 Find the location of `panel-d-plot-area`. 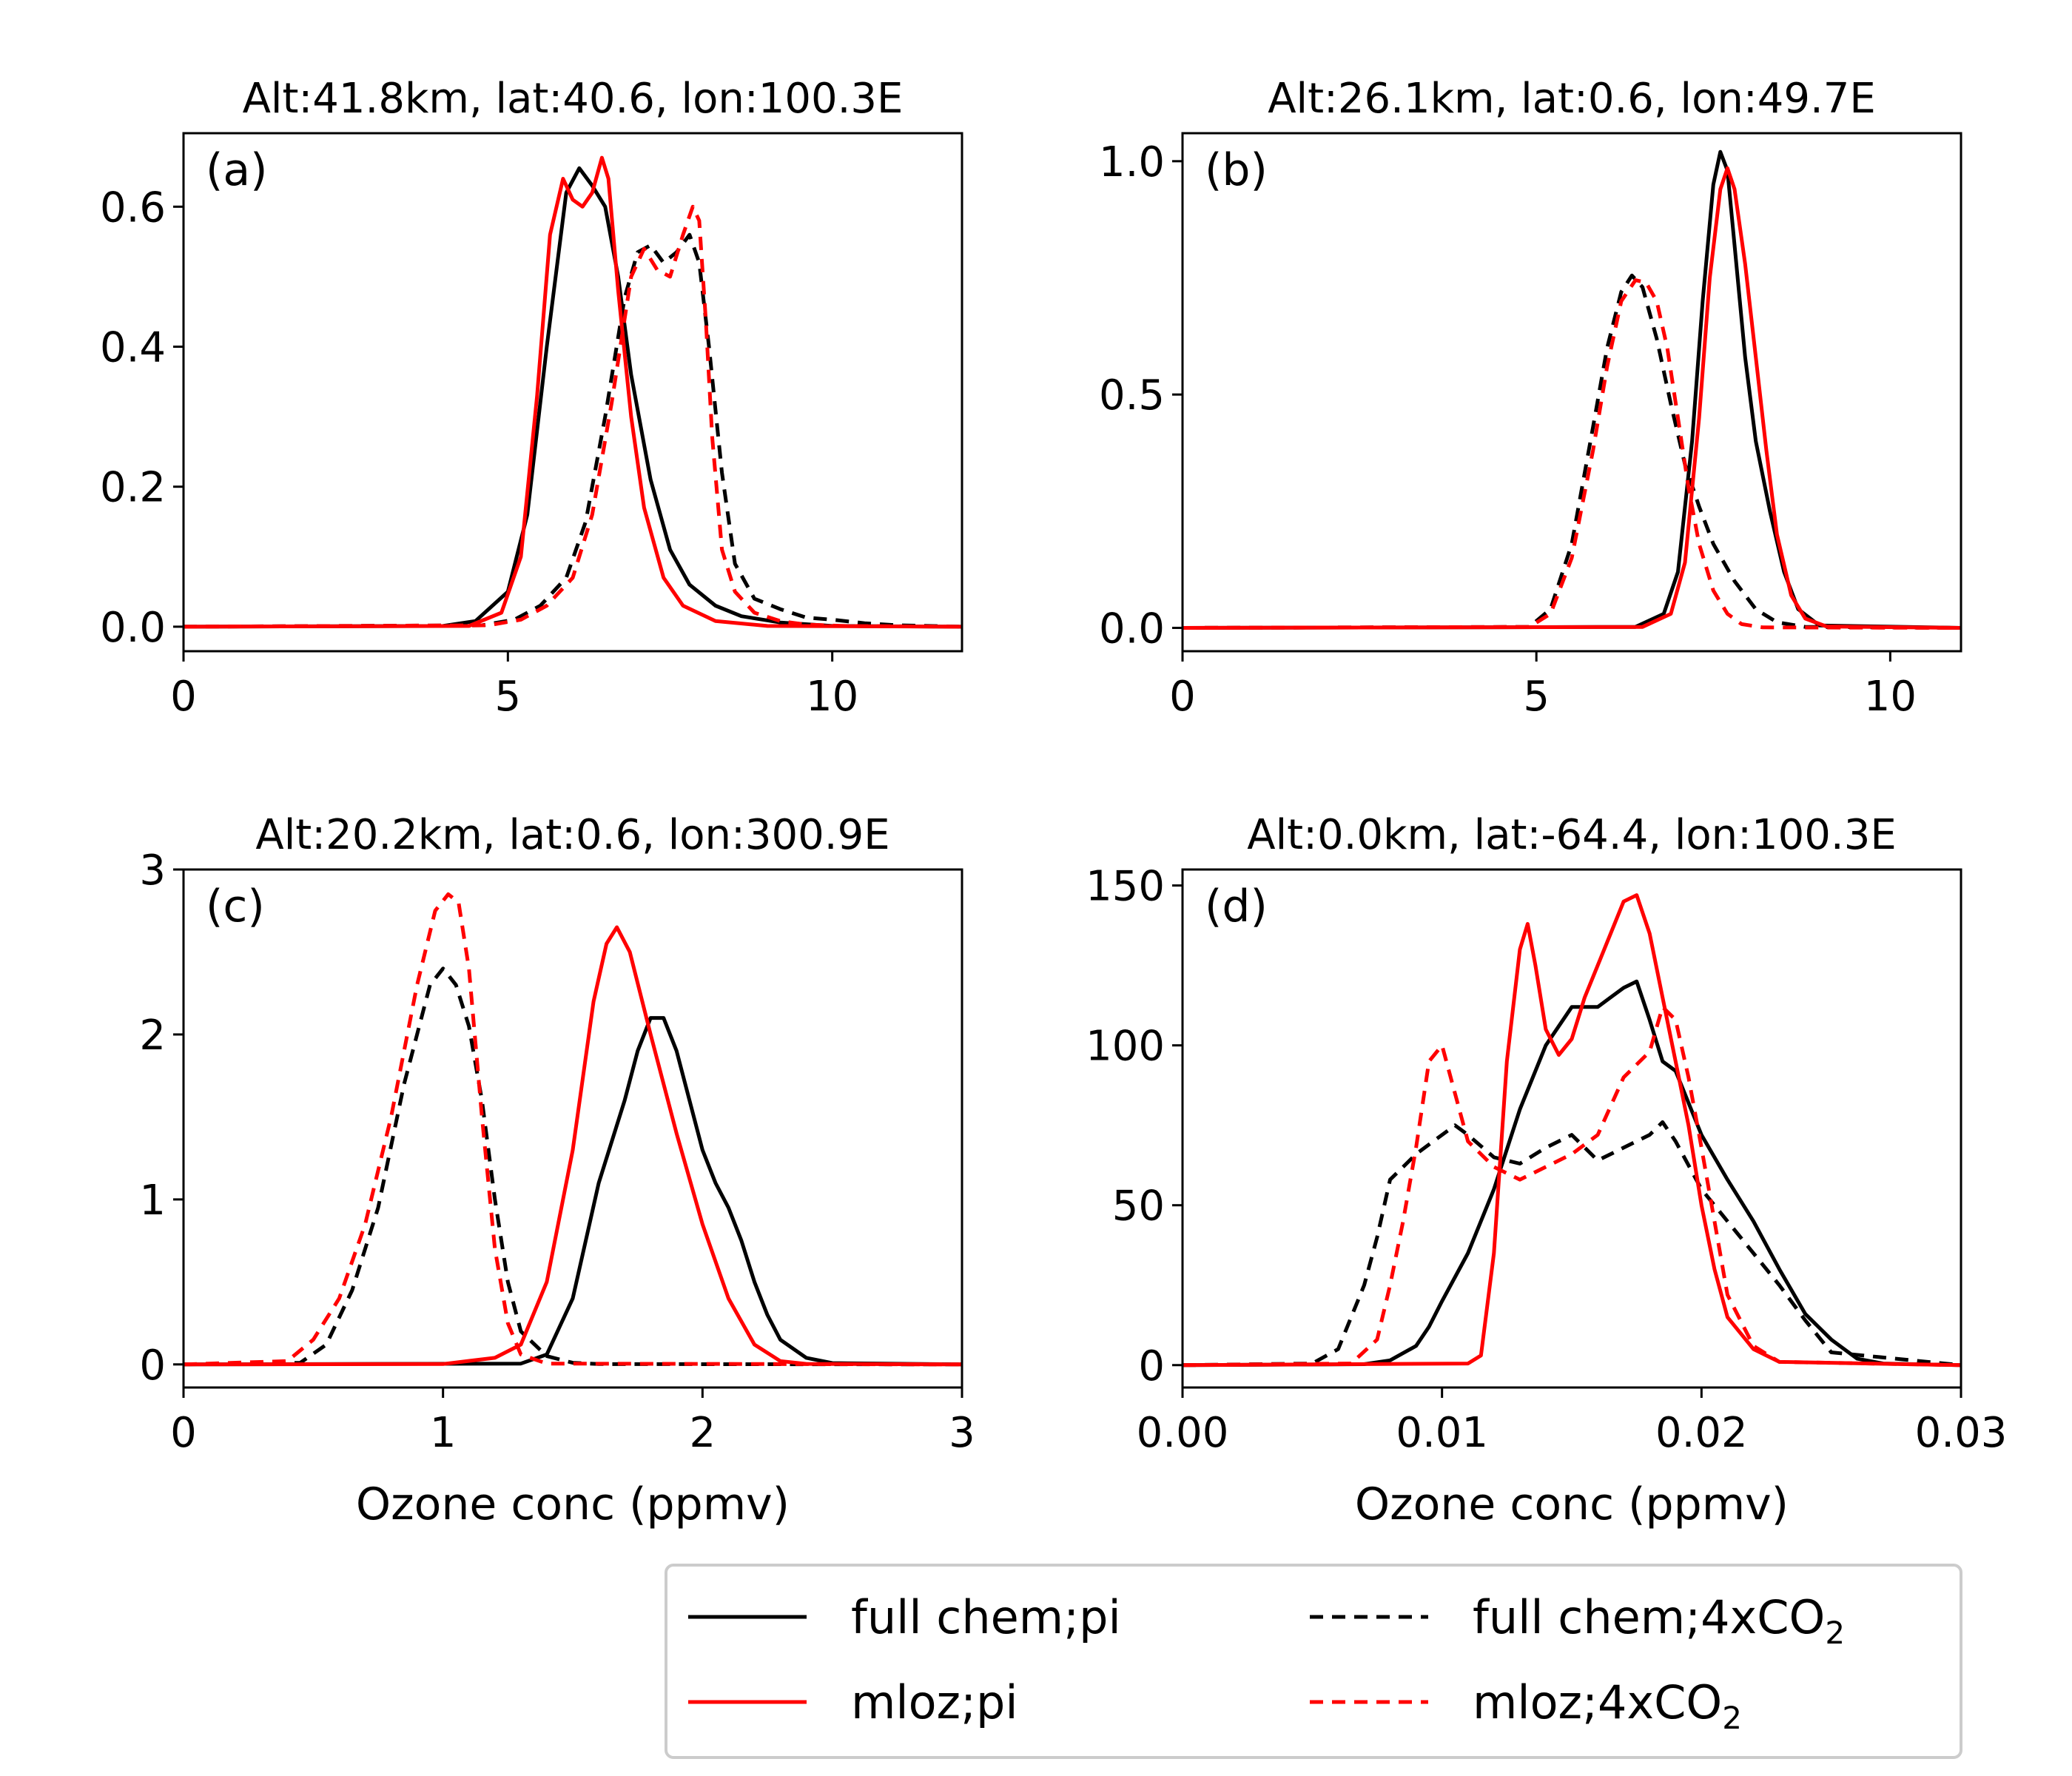

panel-d-plot-area is located at coordinates (1572, 1130).